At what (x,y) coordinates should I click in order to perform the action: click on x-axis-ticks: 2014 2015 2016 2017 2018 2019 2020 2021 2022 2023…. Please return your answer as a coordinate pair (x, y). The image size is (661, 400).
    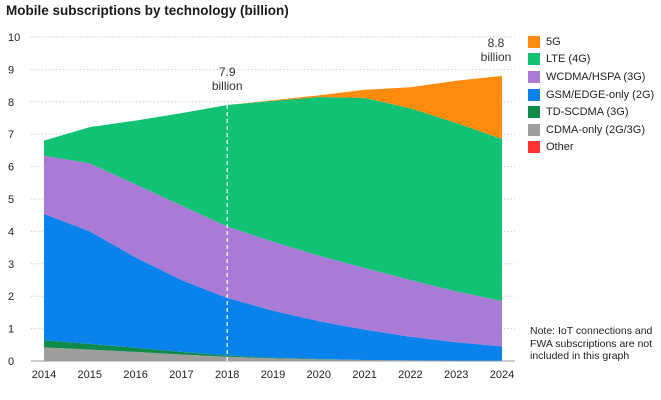
    Looking at the image, I should click on (273, 375).